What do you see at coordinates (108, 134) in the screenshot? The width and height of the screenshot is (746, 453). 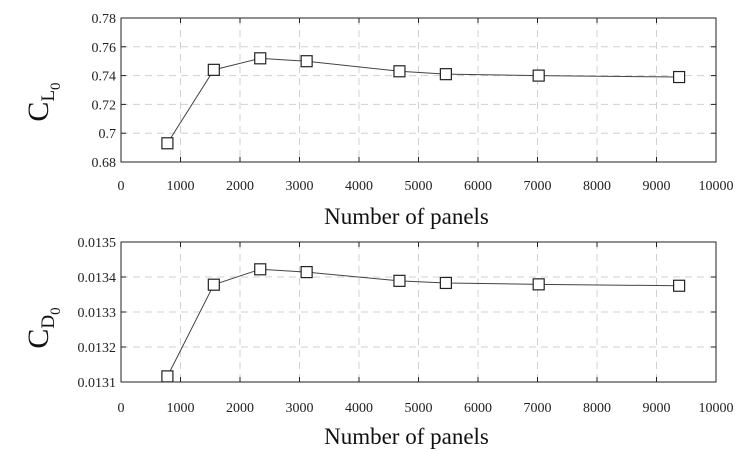 I see `y-tick-label: 0.7` at bounding box center [108, 134].